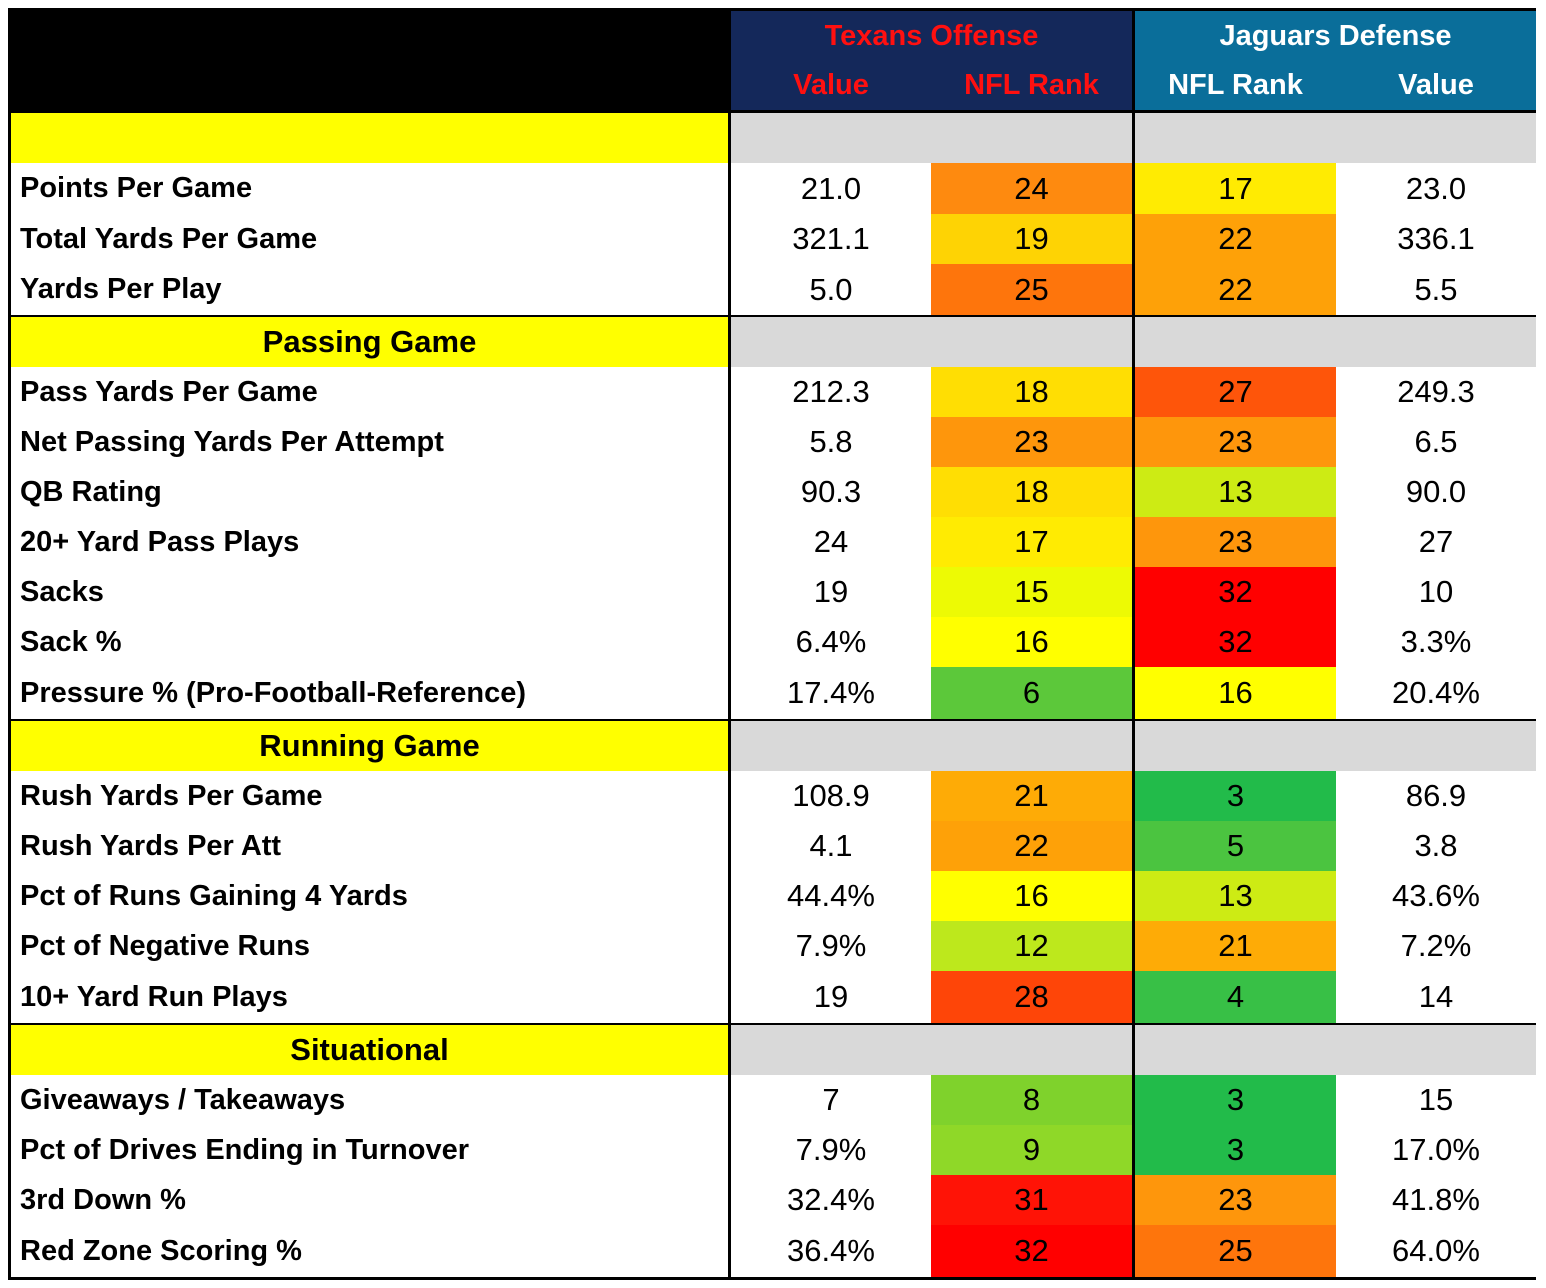 The image size is (1546, 1288). What do you see at coordinates (1031, 1150) in the screenshot?
I see `texans-rank: 9` at bounding box center [1031, 1150].